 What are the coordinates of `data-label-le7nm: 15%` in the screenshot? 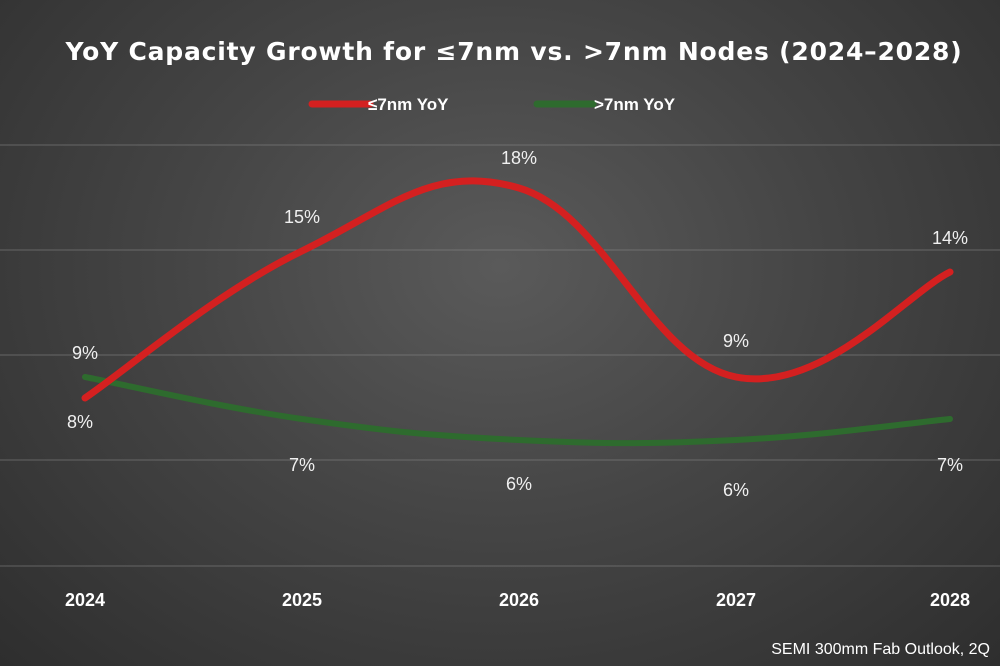 It's located at (302, 217).